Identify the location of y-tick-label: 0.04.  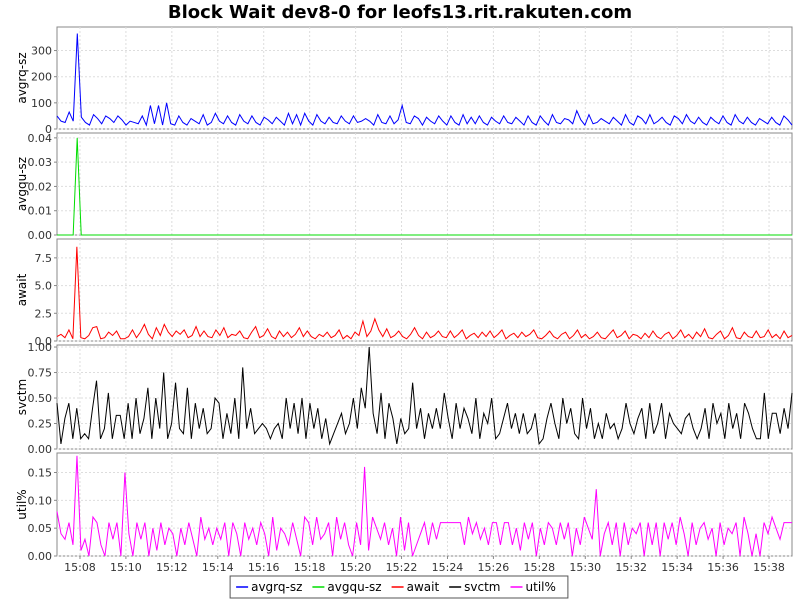
(40, 138).